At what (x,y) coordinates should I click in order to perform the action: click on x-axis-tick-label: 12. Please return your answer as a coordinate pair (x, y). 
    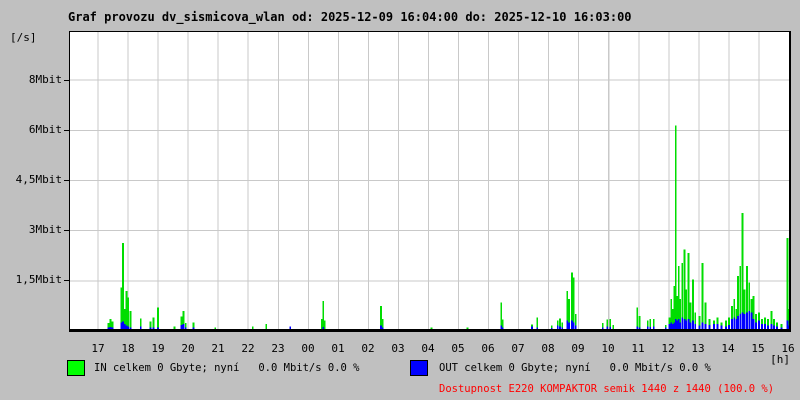
    Looking at the image, I should click on (668, 348).